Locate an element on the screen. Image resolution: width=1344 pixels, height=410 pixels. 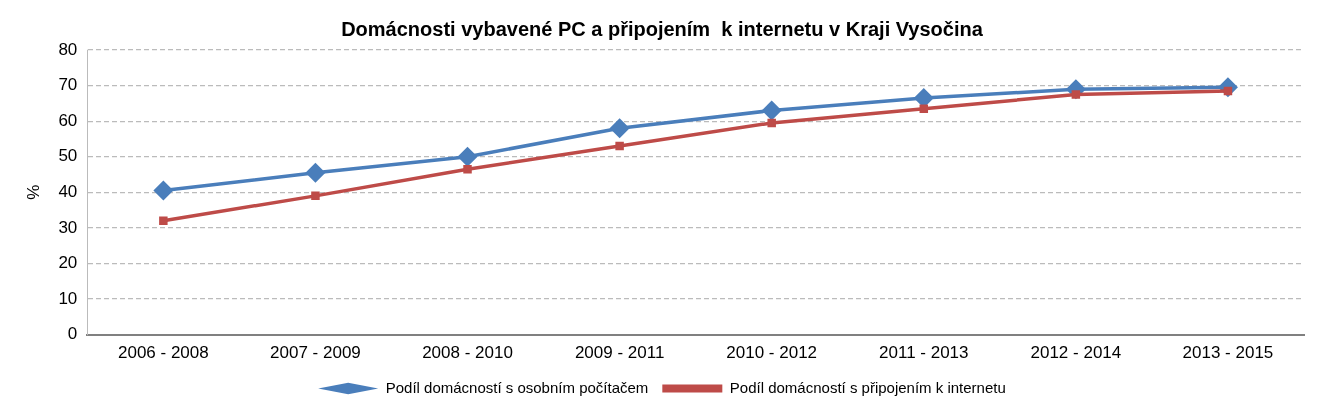
legend-label: Podíl domácností s připojením k internetu is located at coordinates (867, 387).